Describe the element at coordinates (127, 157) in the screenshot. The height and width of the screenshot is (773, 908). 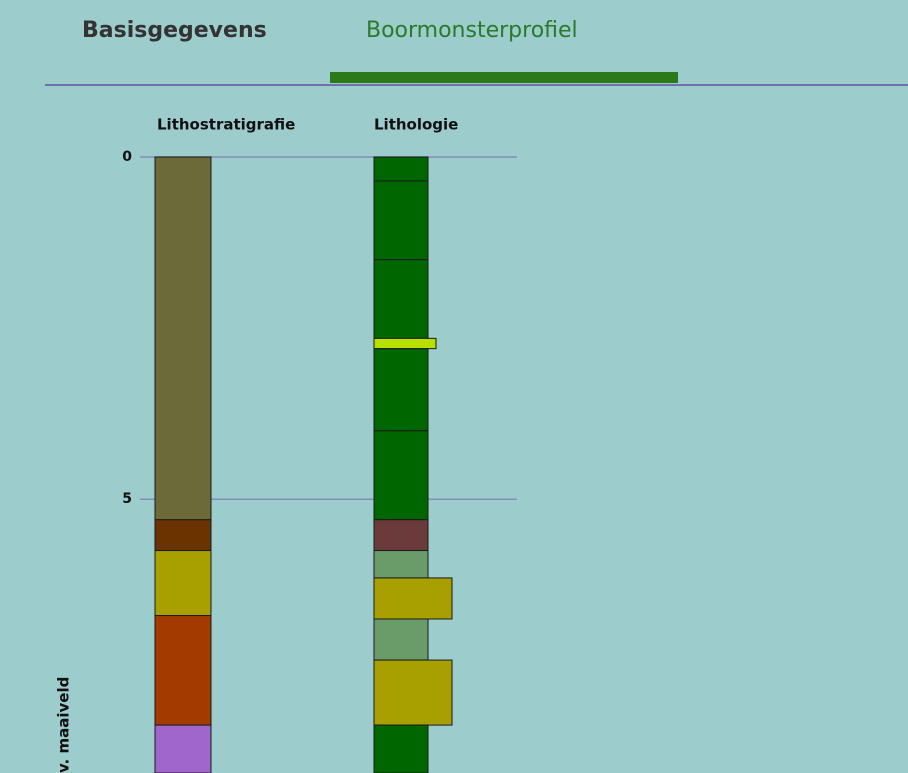
I see `depth-tick-label: 0` at that location.